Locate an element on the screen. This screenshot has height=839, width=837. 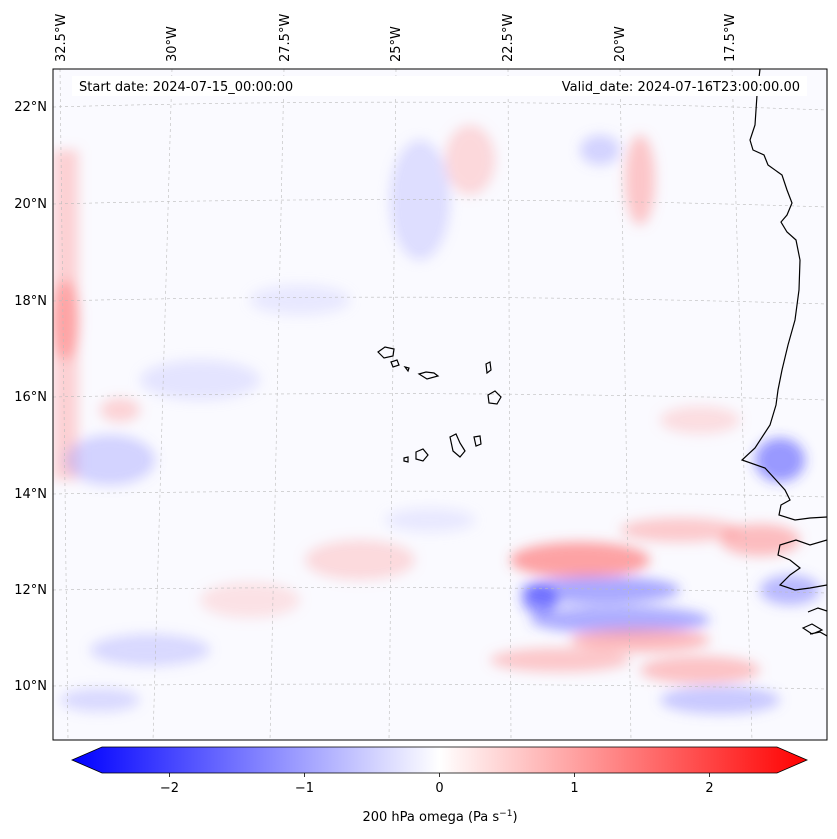
lon-label: 32.5°W is located at coordinates (61, 38).